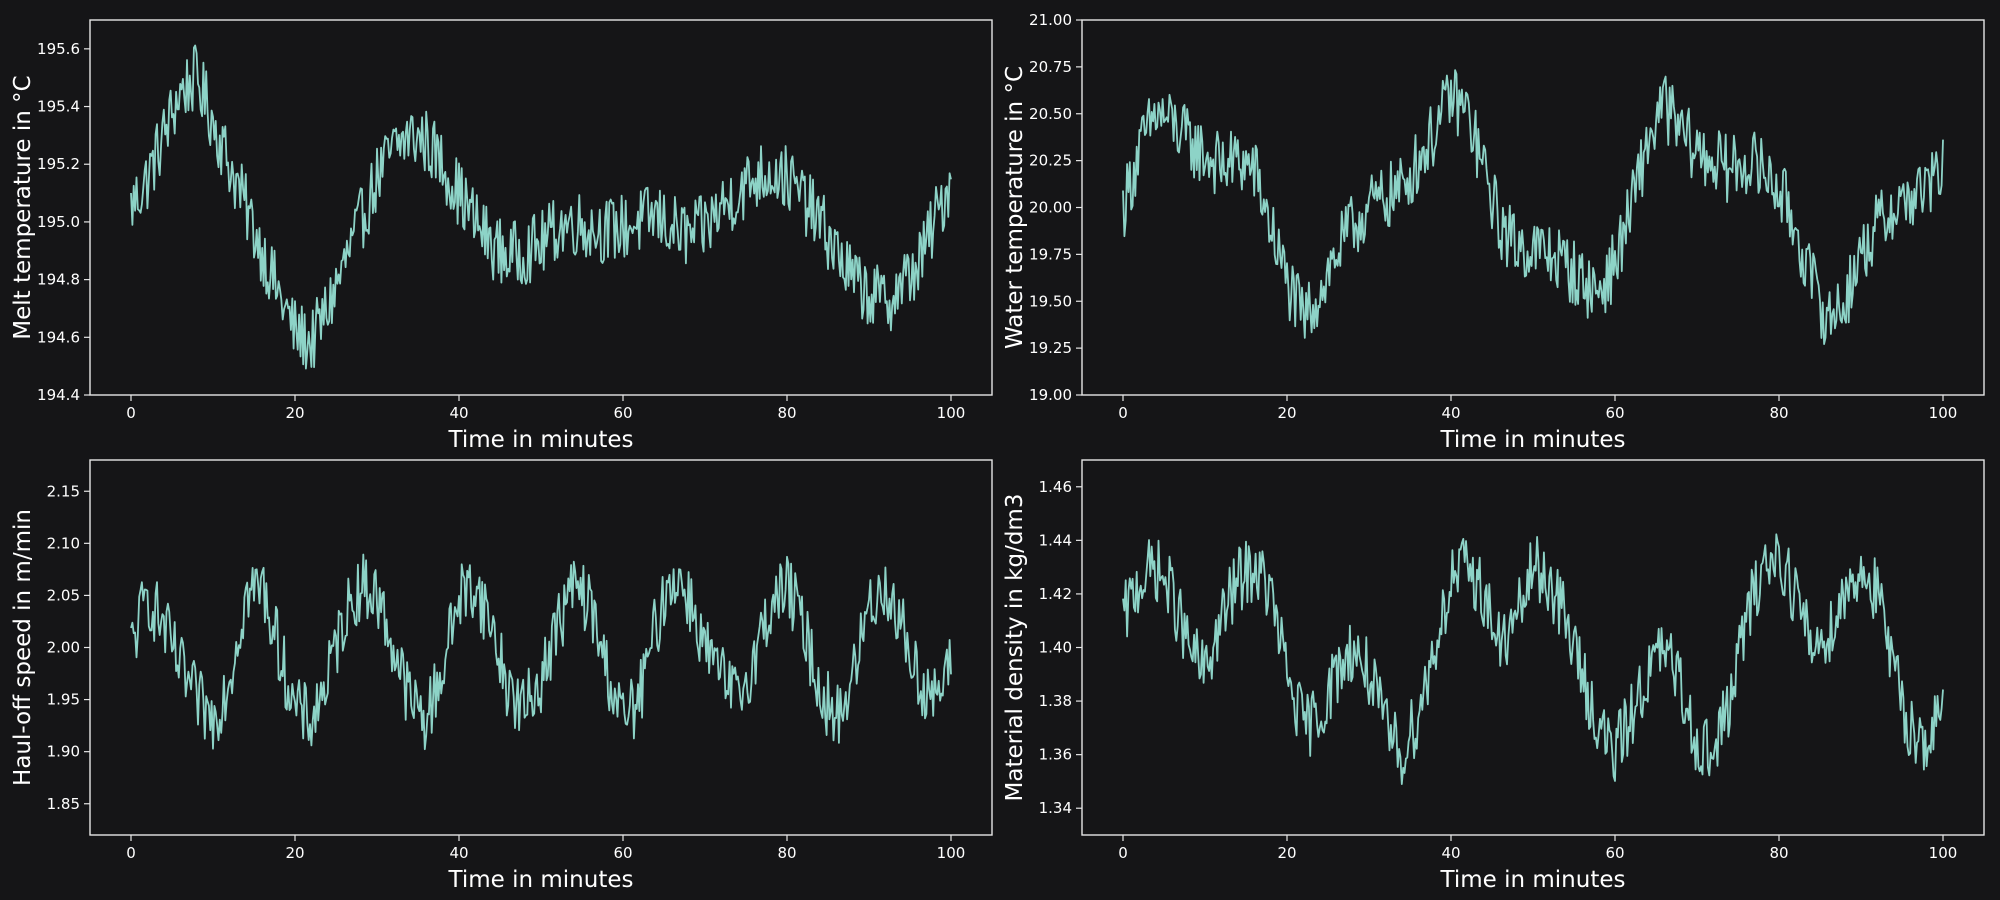  Describe the element at coordinates (1055, 648) in the screenshot. I see `y-tick-label: 1.40` at that location.